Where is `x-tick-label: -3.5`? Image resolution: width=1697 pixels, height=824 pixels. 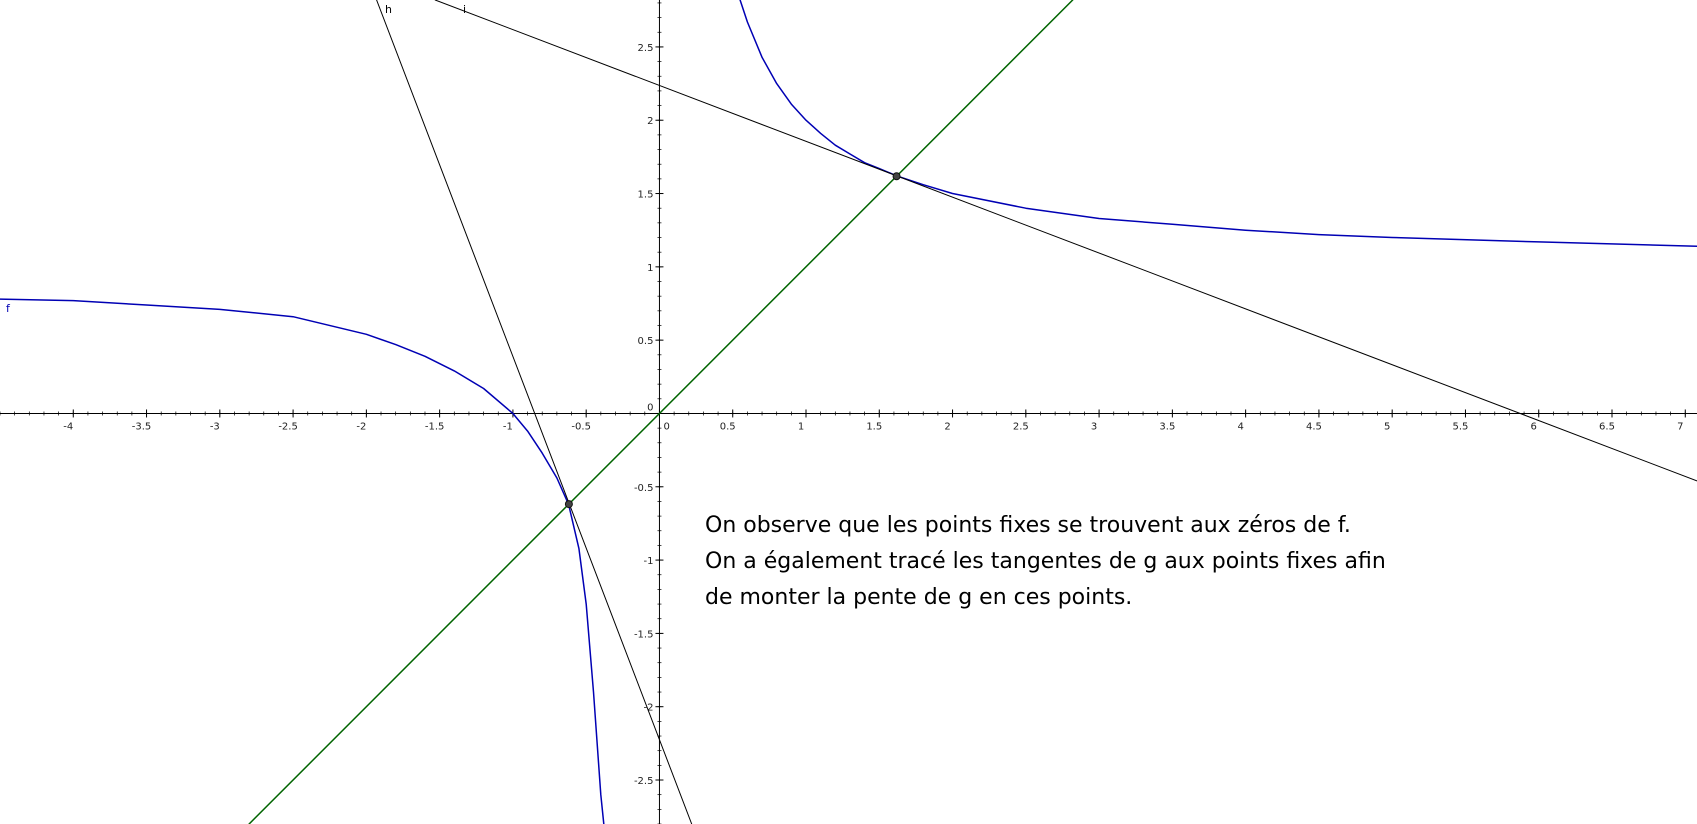 x-tick-label: -3.5 is located at coordinates (142, 426).